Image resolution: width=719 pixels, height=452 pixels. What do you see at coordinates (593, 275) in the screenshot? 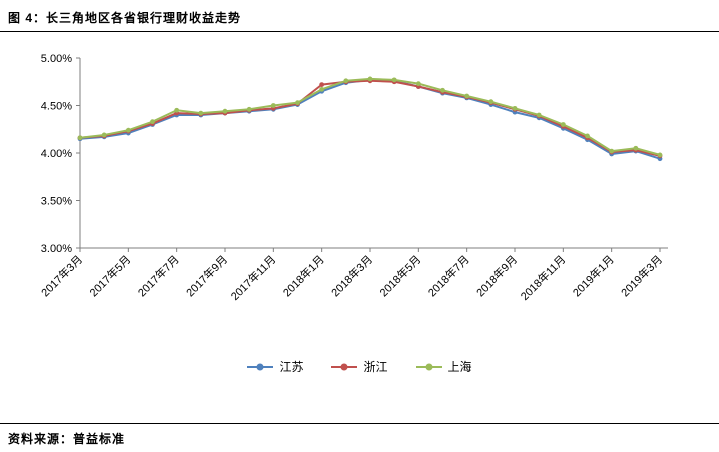
I see `svg-text: 2019年1月` at bounding box center [593, 275].